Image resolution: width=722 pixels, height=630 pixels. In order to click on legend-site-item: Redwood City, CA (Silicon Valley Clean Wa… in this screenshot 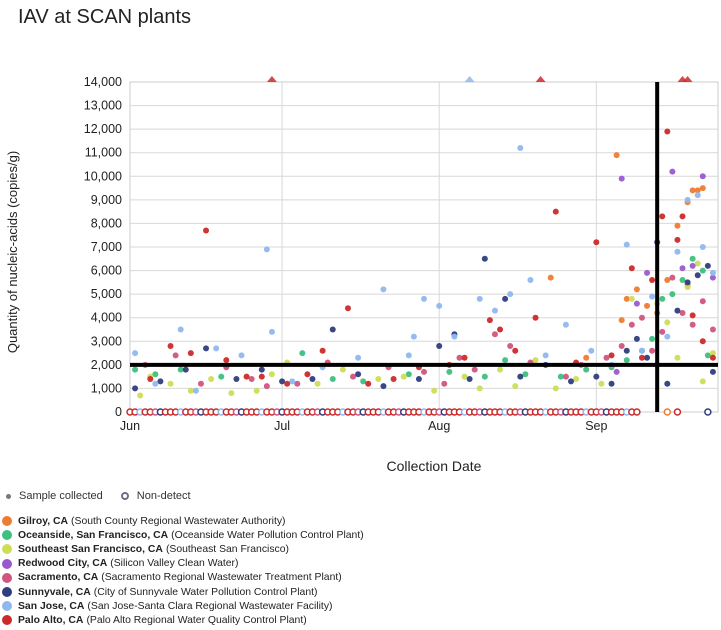, I will do `click(183, 564)`.